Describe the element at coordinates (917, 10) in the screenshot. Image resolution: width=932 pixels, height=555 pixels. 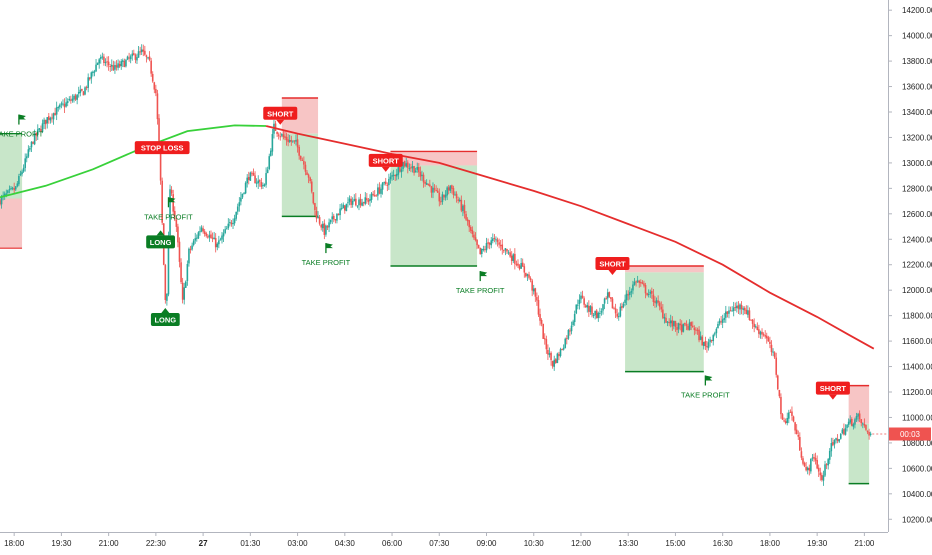
I see `price-tick-label: 14200.00` at that location.